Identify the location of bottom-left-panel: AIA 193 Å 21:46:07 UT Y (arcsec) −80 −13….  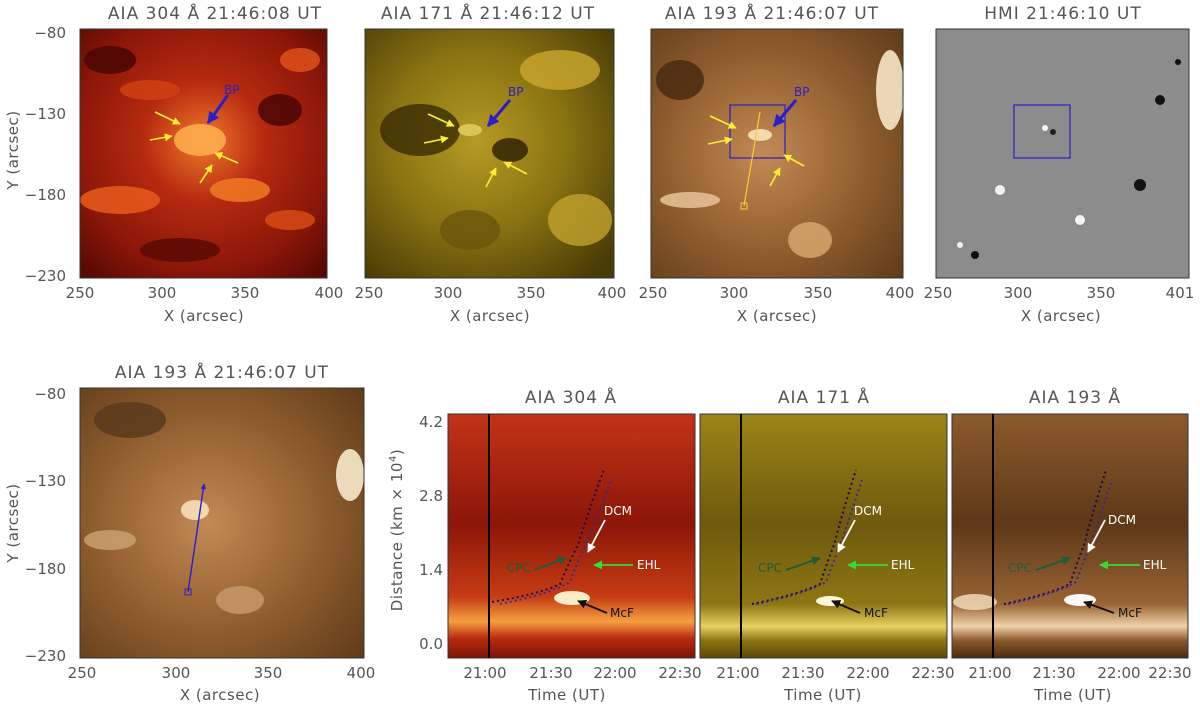
(189, 532).